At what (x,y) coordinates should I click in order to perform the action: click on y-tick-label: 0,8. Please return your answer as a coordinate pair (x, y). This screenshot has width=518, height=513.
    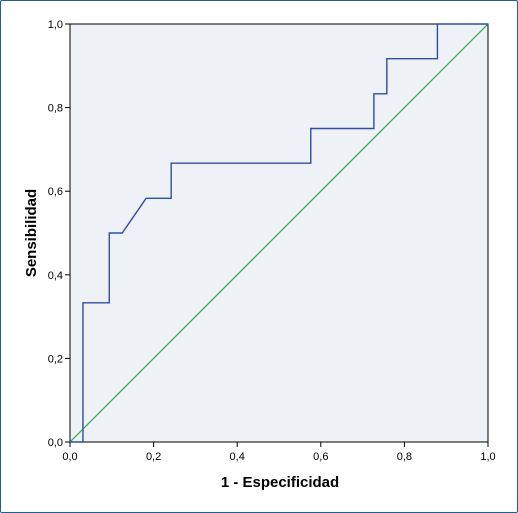
    Looking at the image, I should click on (55, 109).